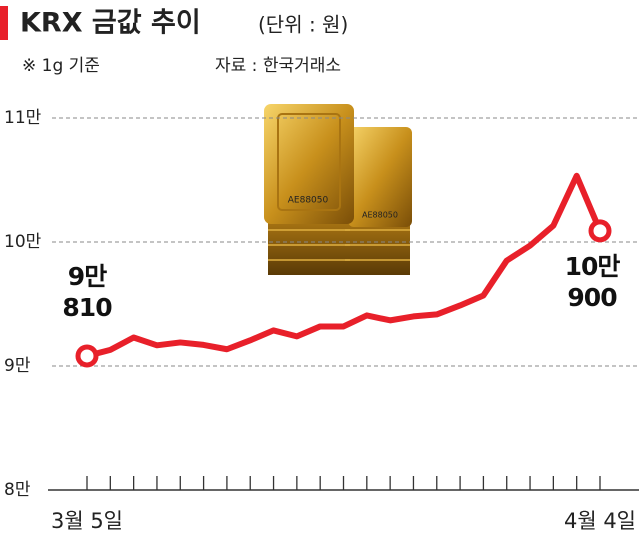 The width and height of the screenshot is (639, 538). What do you see at coordinates (23, 118) in the screenshot?
I see `y-tick-label: 11만` at bounding box center [23, 118].